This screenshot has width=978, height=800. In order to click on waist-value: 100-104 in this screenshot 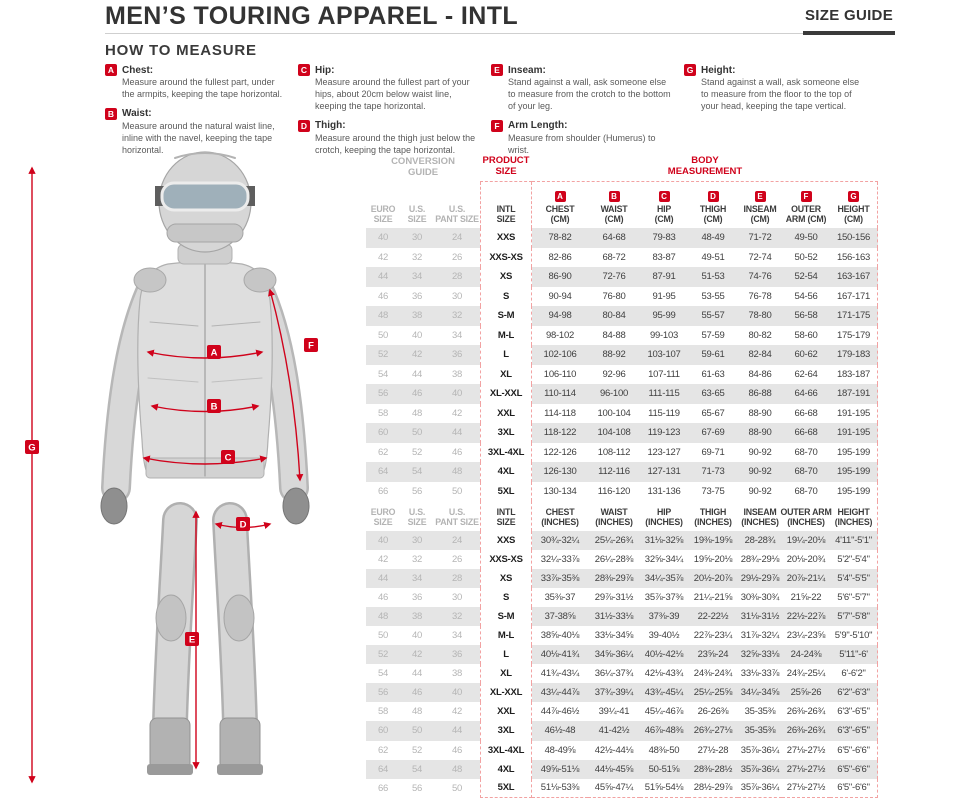, I will do `click(614, 413)`.